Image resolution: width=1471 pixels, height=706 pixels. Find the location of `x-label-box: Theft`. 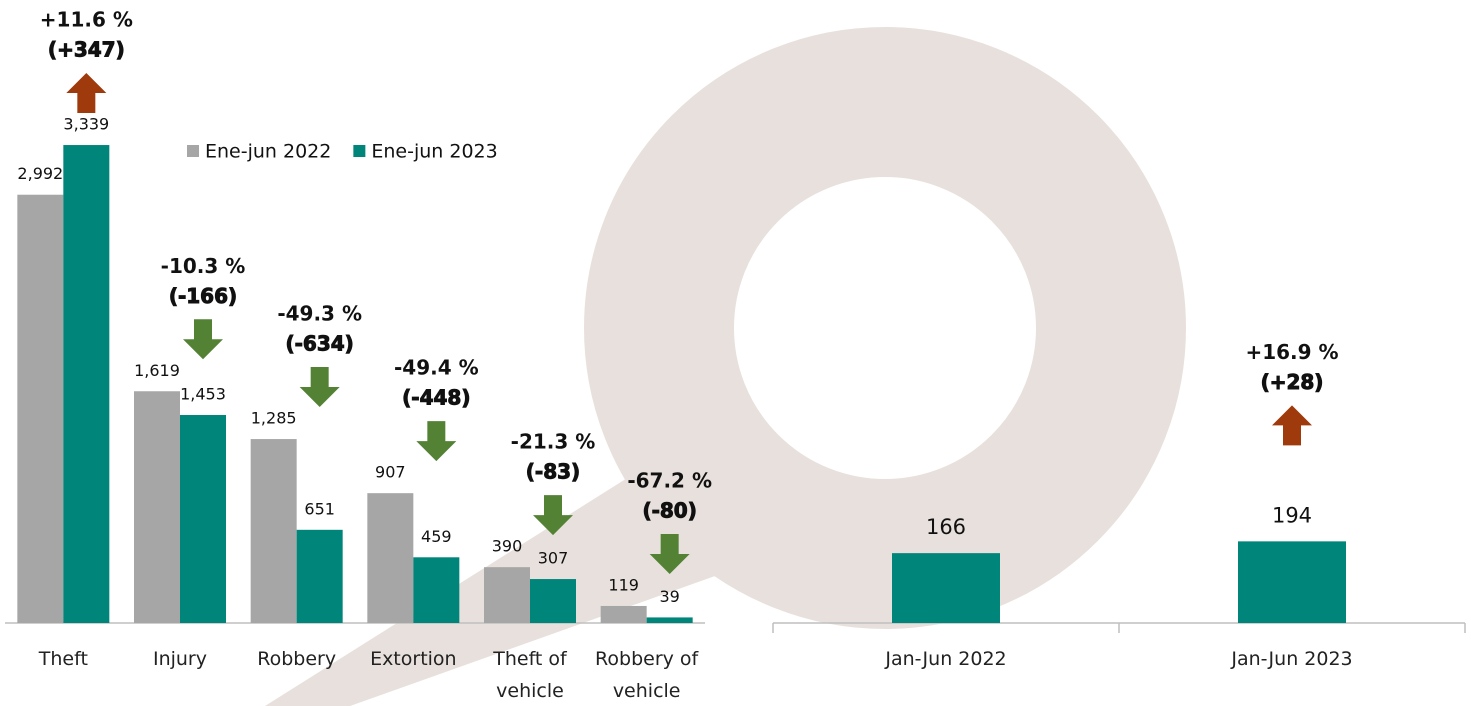

x-label-box: Theft is located at coordinates (63, 659).